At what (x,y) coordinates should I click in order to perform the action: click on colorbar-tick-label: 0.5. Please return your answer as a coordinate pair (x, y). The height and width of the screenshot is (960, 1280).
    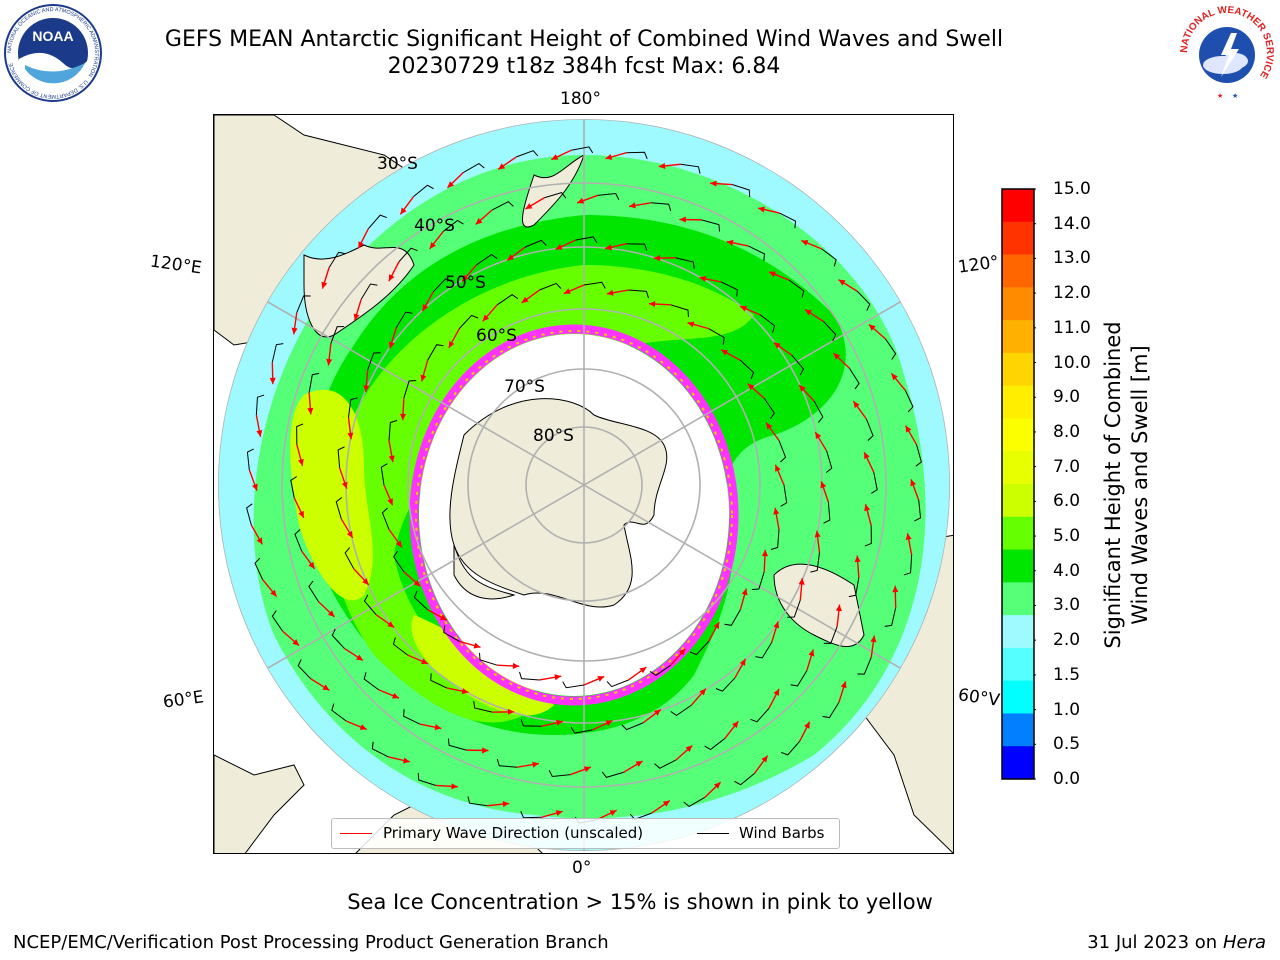
    Looking at the image, I should click on (1067, 744).